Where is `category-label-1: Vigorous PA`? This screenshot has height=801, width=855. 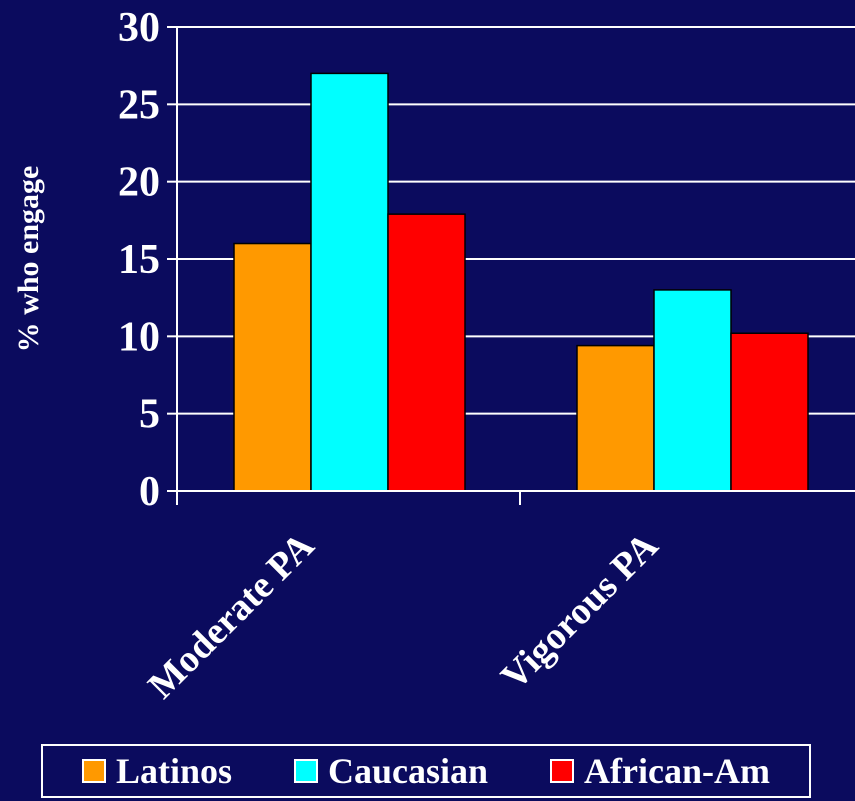
category-label-1: Vigorous PA is located at coordinates (580, 611).